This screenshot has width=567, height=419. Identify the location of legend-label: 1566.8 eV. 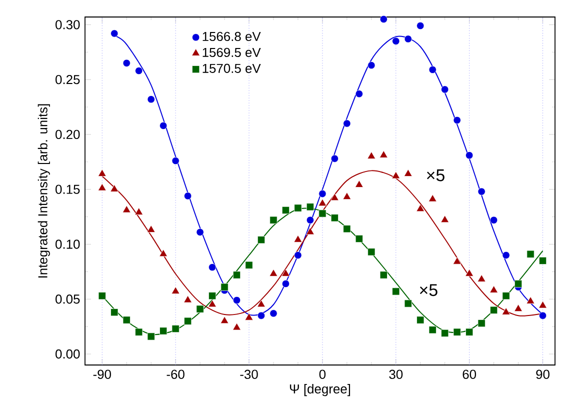
(231, 37).